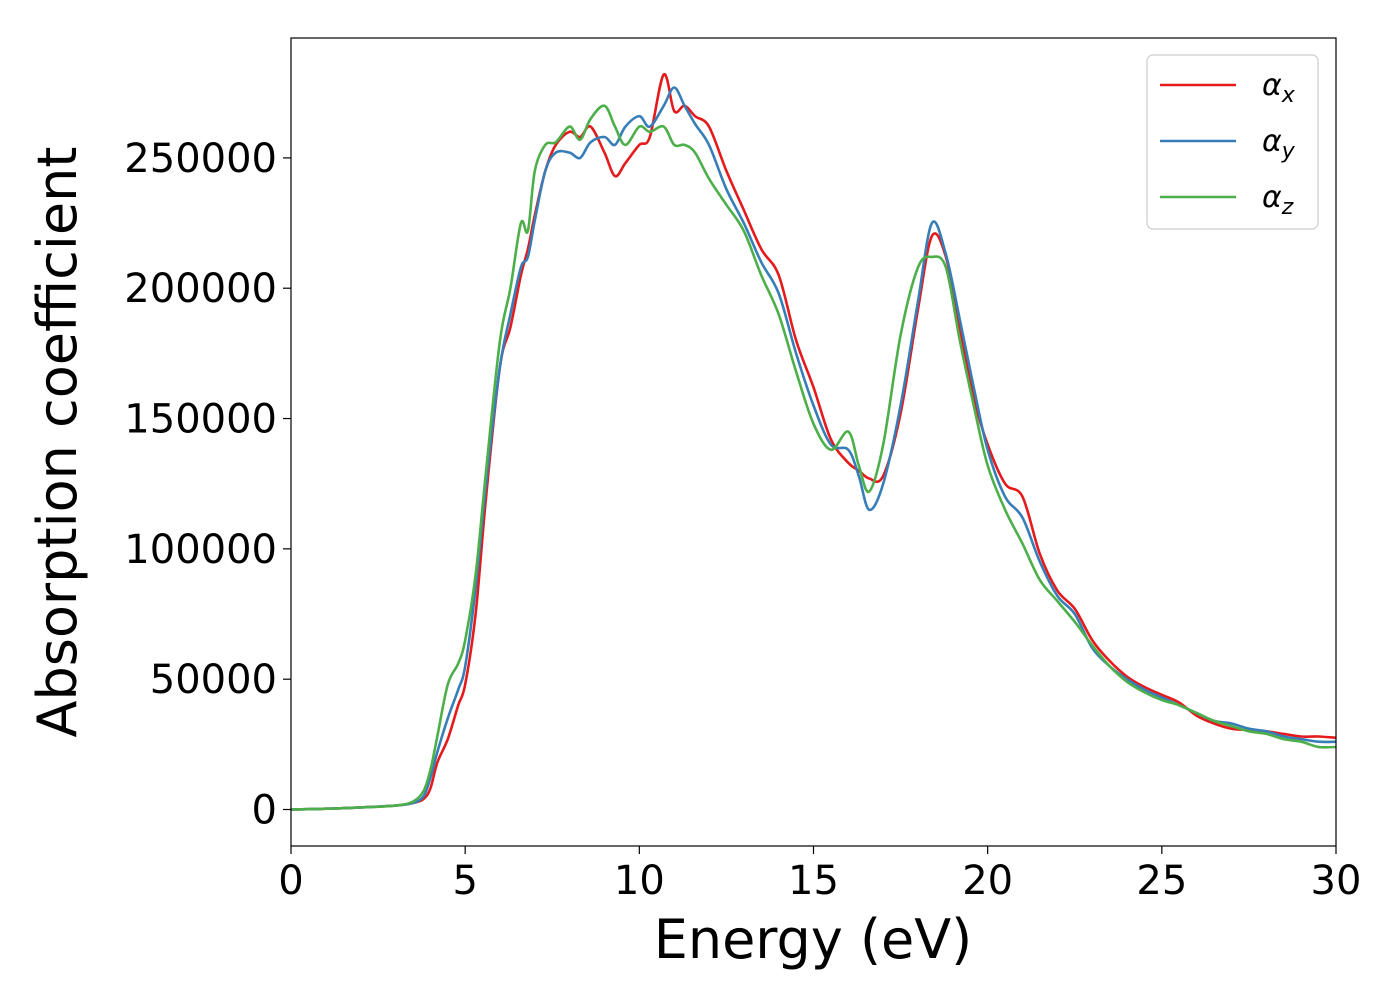  Describe the element at coordinates (207, 485) in the screenshot. I see `y-axis: 0 50000 100000 150000 200000 250000` at that location.